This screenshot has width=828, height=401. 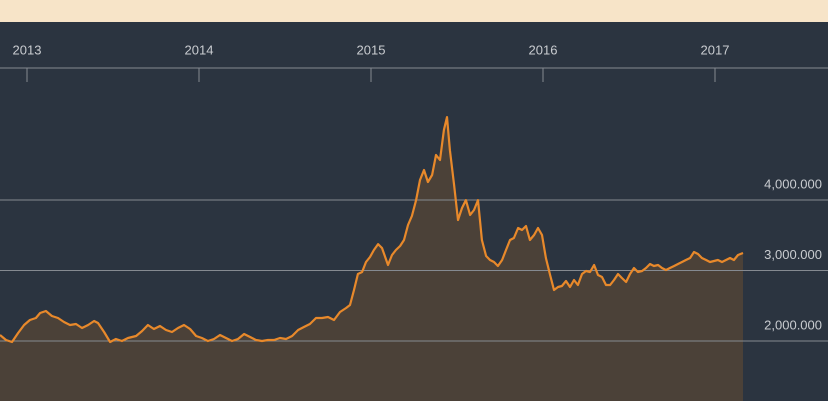 I want to click on y-tick-label: 2,000.000, so click(x=793, y=324).